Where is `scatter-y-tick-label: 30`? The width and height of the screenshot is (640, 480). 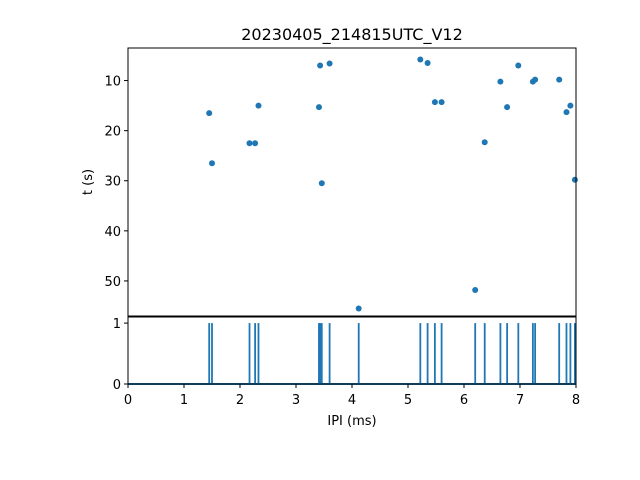
scatter-y-tick-label: 30 is located at coordinates (112, 182).